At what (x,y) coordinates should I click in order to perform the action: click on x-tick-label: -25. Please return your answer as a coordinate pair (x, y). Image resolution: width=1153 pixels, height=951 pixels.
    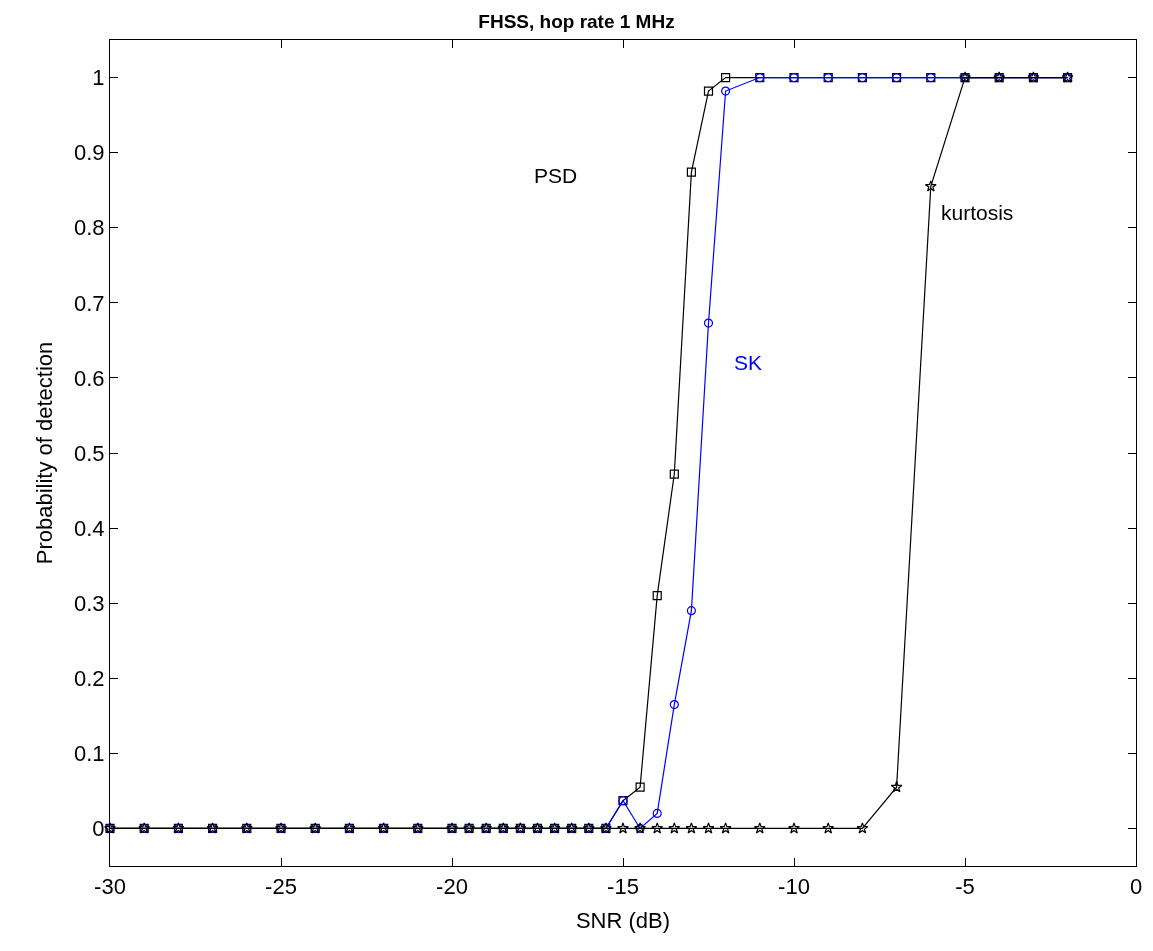
    Looking at the image, I should click on (281, 886).